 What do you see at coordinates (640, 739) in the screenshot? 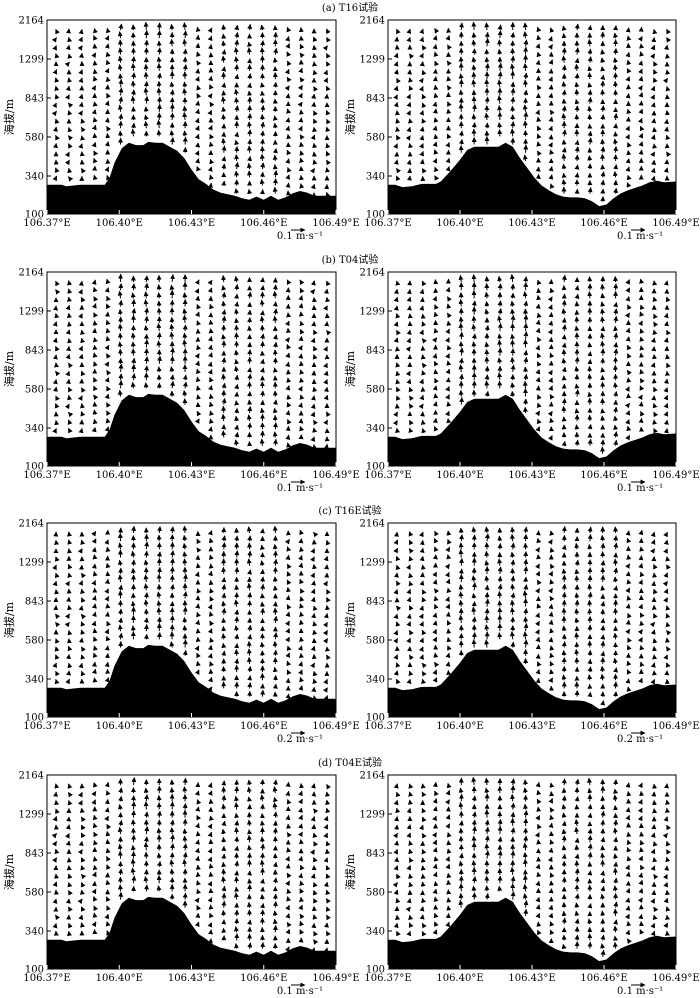
I see `reference-vector-label: 0.2 m·s⁻¹` at bounding box center [640, 739].